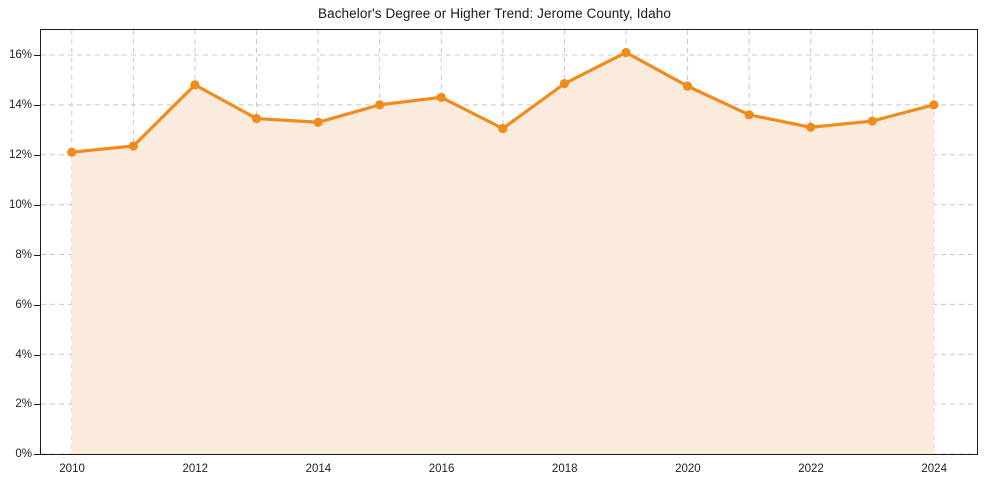 Image resolution: width=989 pixels, height=490 pixels. What do you see at coordinates (934, 105) in the screenshot?
I see `data-point-marker: 2024: 14%` at bounding box center [934, 105].